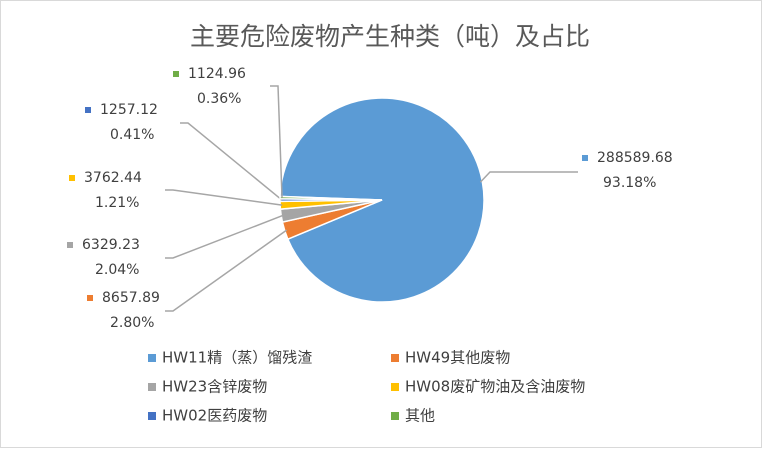 This screenshot has height=452, width=762. What do you see at coordinates (217, 74) in the screenshot?
I see `data-label: 1124.96` at bounding box center [217, 74].